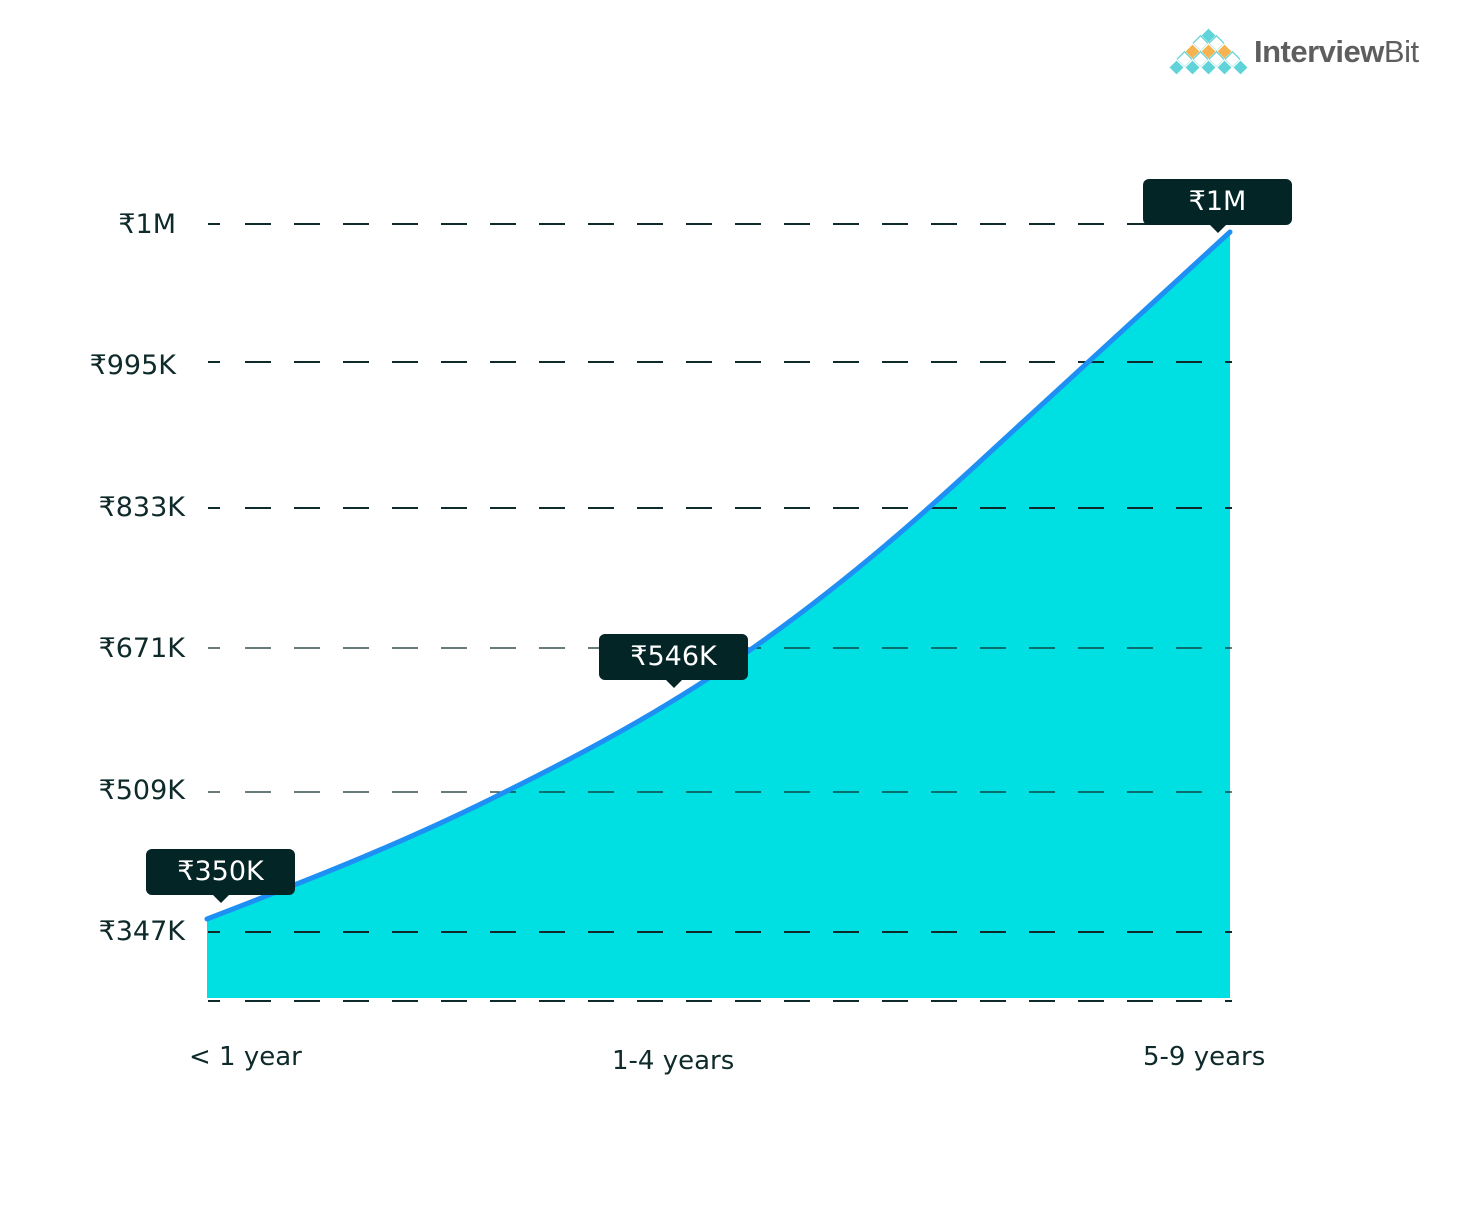  What do you see at coordinates (1208, 51) in the screenshot?
I see `diamond-pyramid-logo-icon` at bounding box center [1208, 51].